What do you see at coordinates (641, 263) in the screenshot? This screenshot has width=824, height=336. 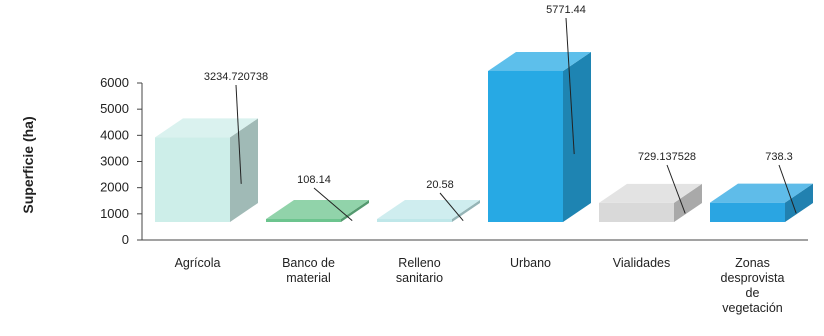 I see `x-tick-label: Vialidades` at bounding box center [641, 263].